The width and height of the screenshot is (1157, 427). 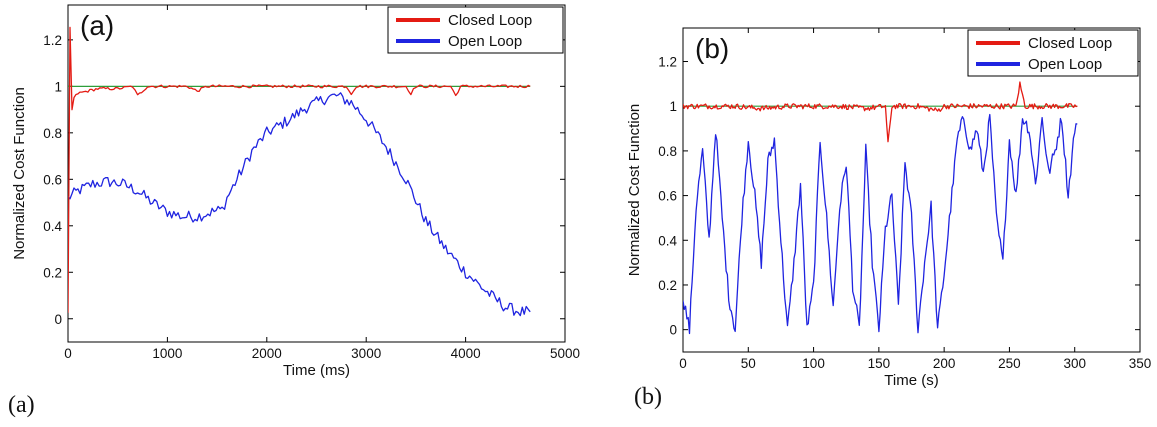 I want to click on panel-label: (a), so click(x=97, y=25).